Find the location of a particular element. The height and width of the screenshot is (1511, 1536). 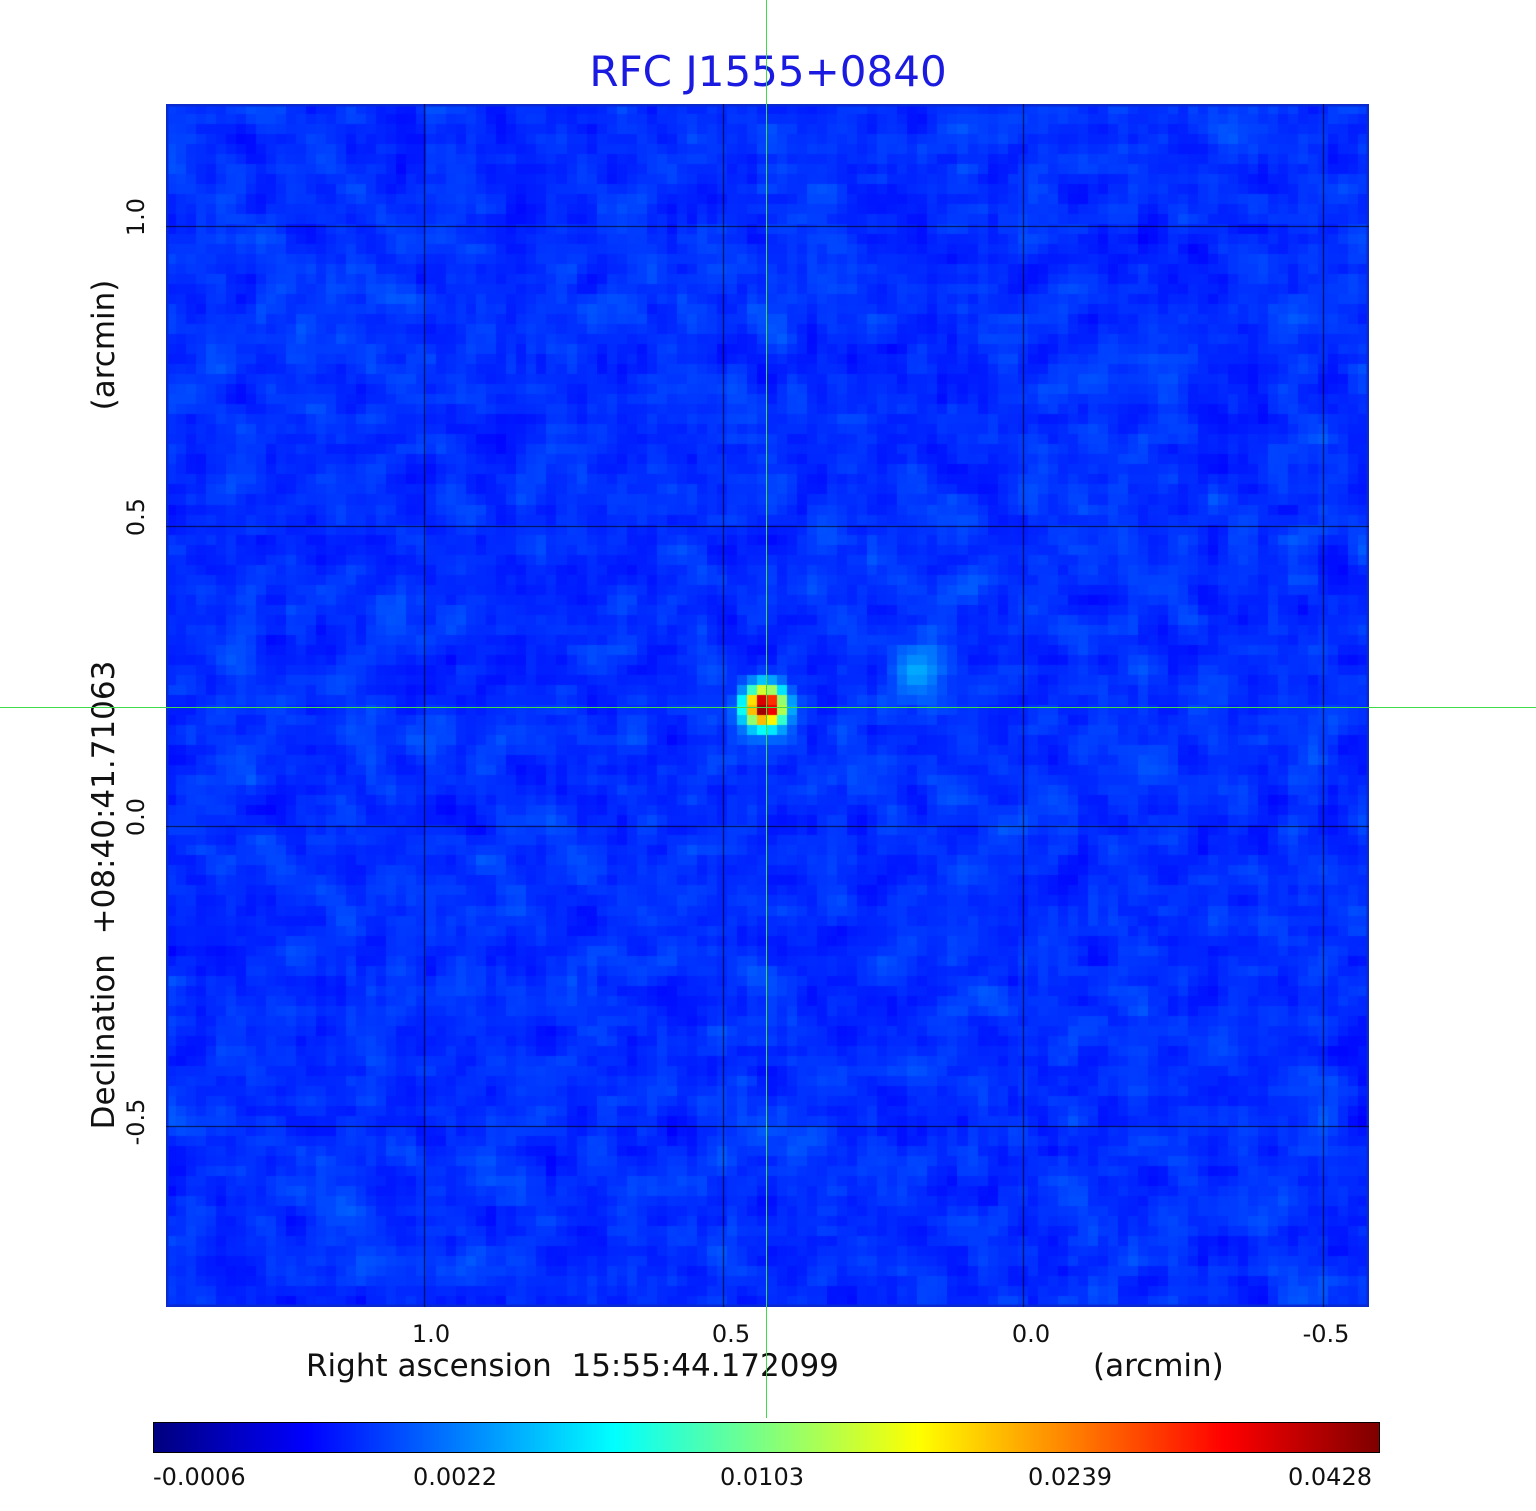

x-tick-label: 1.0 is located at coordinates (431, 1334).